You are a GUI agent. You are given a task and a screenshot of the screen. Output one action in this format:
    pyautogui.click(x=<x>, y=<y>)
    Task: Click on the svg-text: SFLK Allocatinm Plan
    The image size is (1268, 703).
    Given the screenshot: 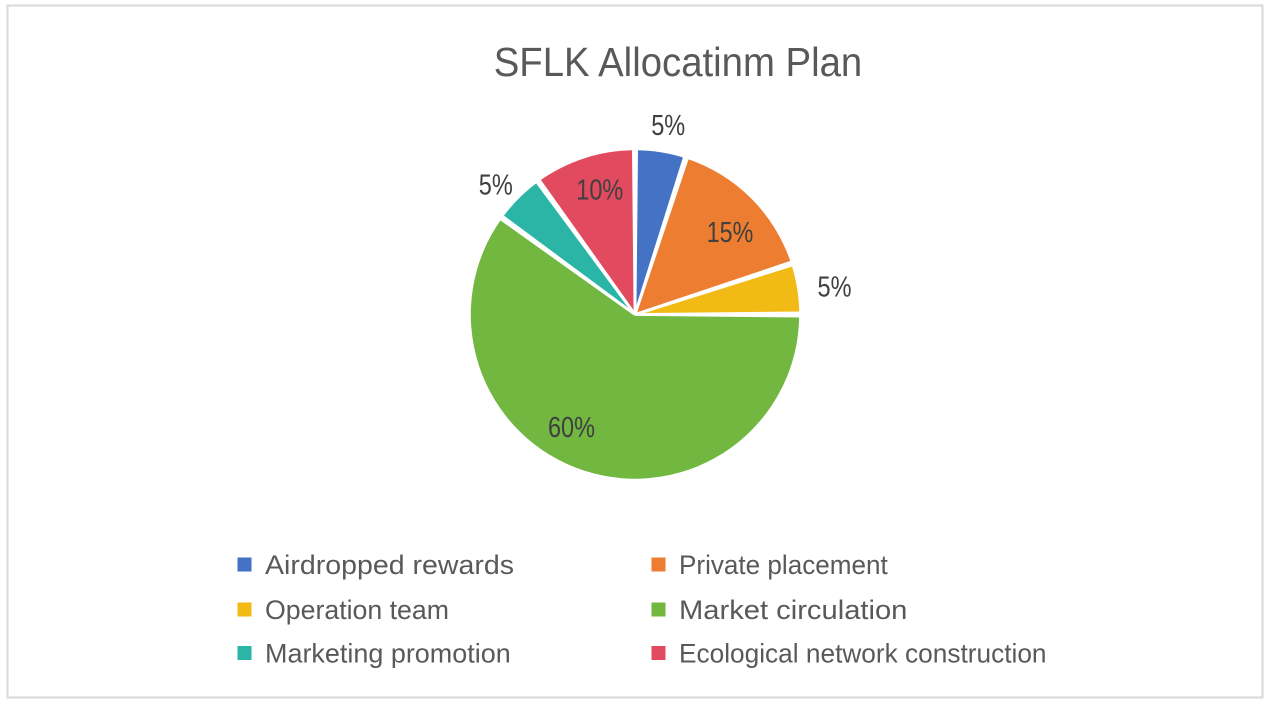 What is the action you would take?
    pyautogui.click(x=678, y=62)
    